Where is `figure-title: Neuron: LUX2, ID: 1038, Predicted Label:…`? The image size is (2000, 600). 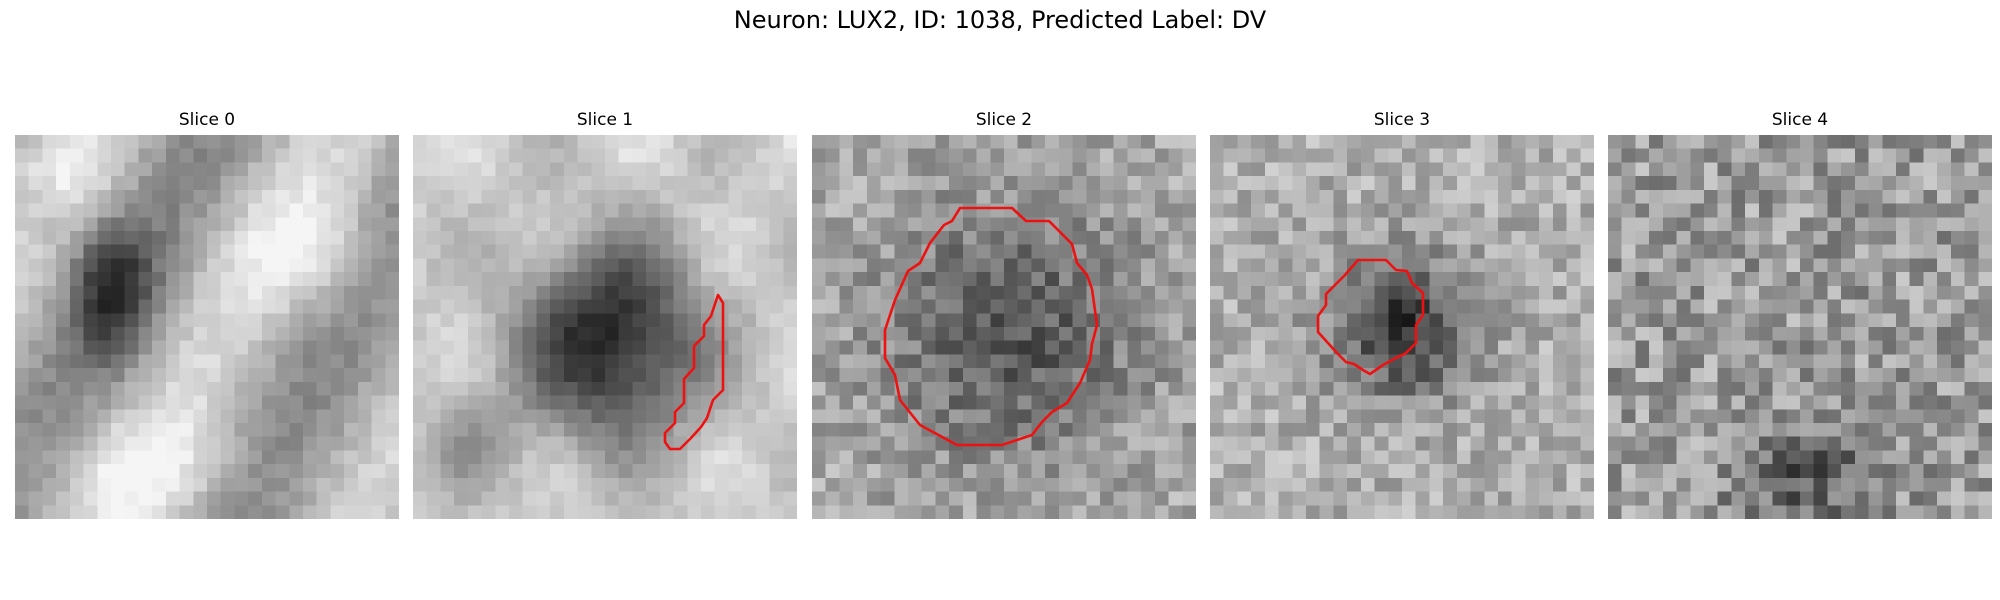 figure-title: Neuron: LUX2, ID: 1038, Predicted Label:… is located at coordinates (1000, 20).